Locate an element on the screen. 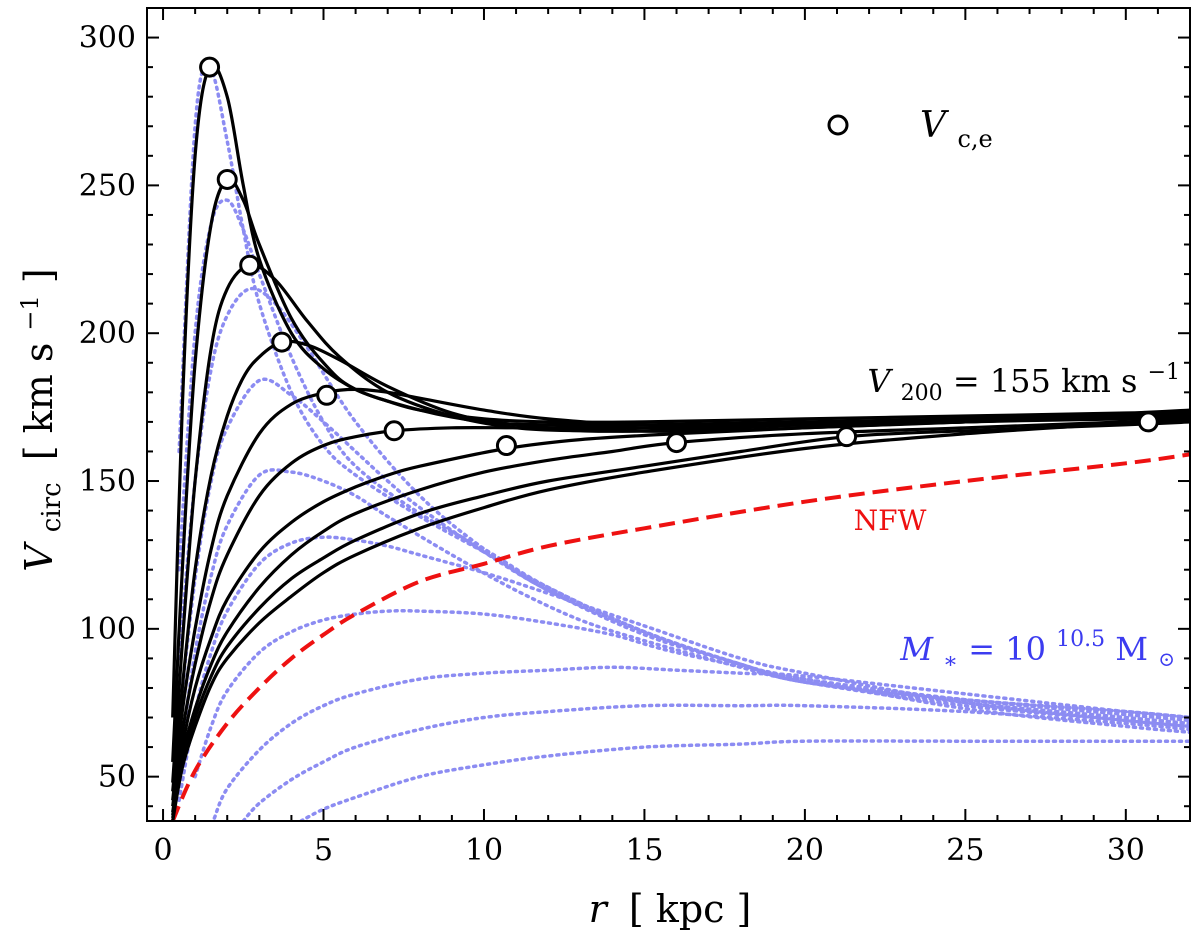  y-tick-label: 150 is located at coordinates (107, 481).